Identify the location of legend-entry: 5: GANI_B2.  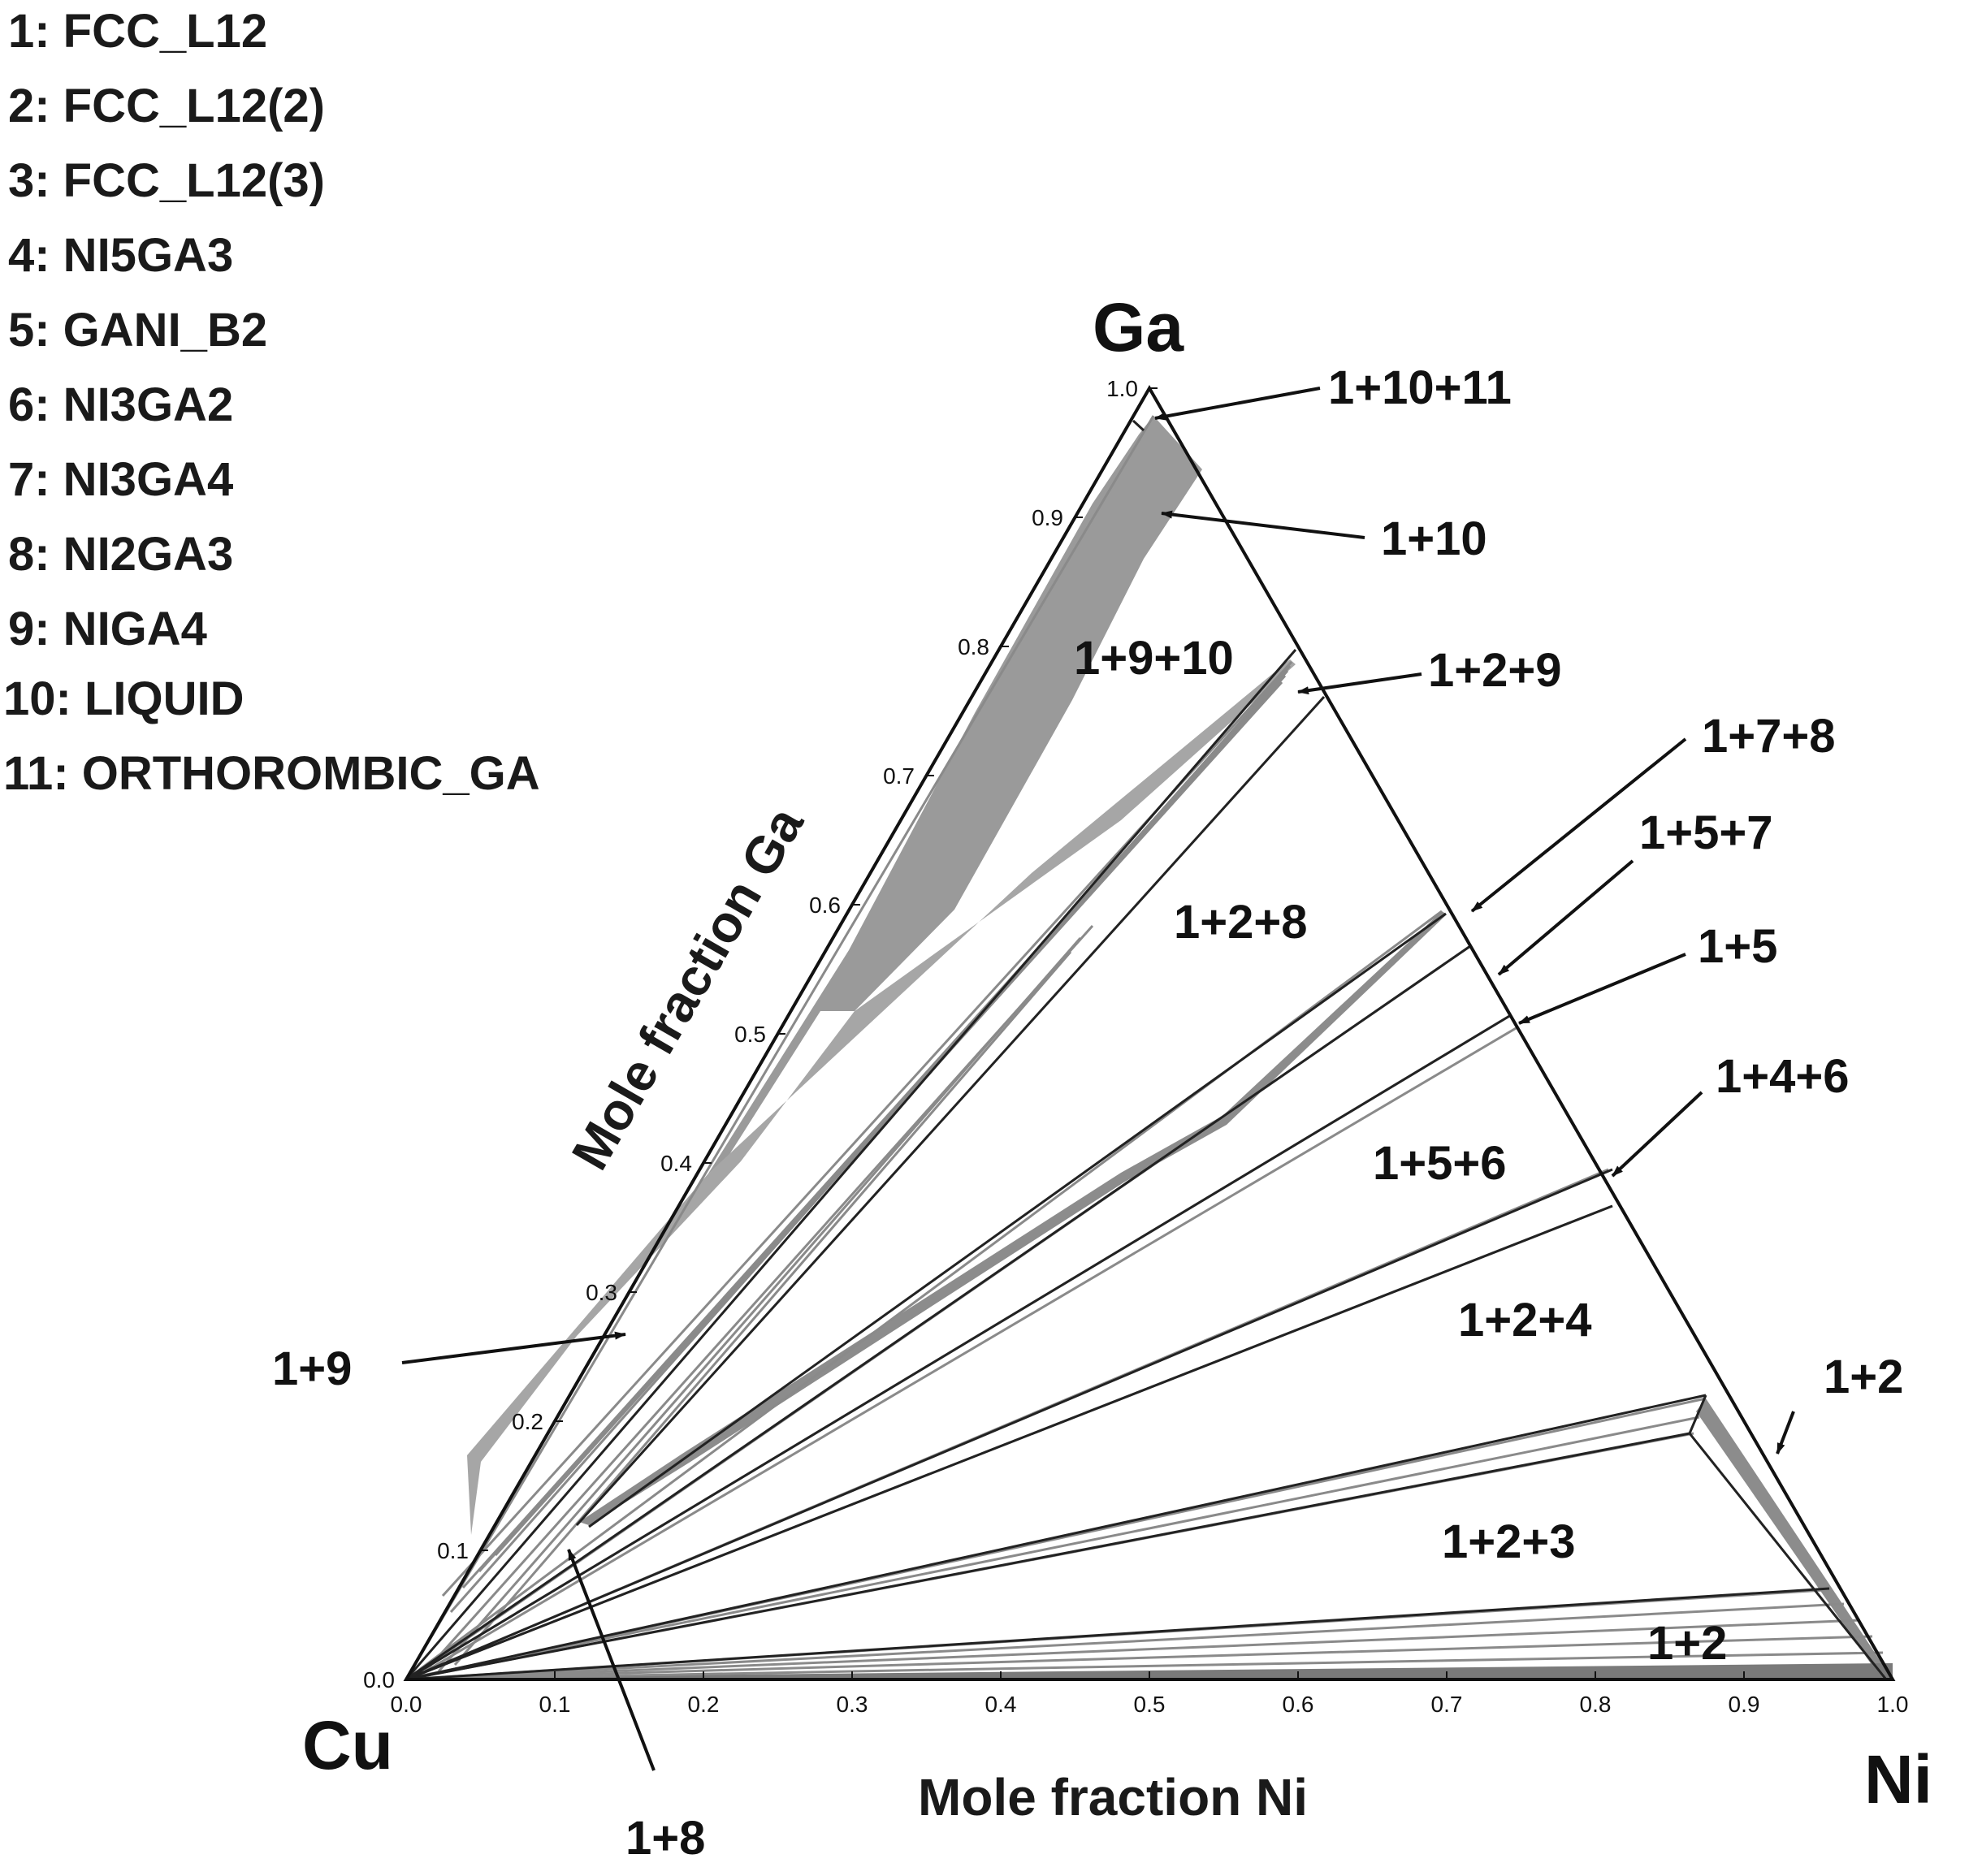
(138, 330).